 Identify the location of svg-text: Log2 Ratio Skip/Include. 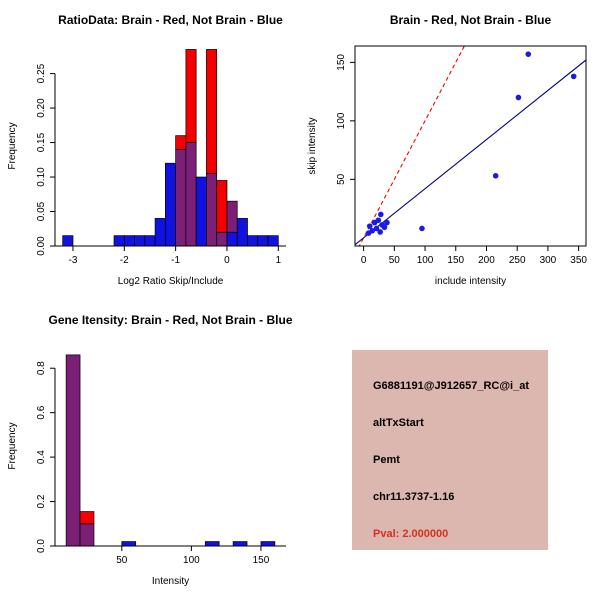
(171, 281).